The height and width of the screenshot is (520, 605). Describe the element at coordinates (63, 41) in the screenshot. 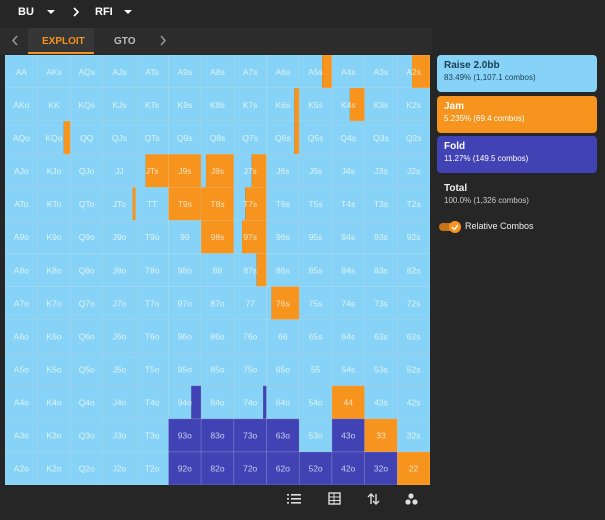

I see `tab: EXPLOIT` at that location.